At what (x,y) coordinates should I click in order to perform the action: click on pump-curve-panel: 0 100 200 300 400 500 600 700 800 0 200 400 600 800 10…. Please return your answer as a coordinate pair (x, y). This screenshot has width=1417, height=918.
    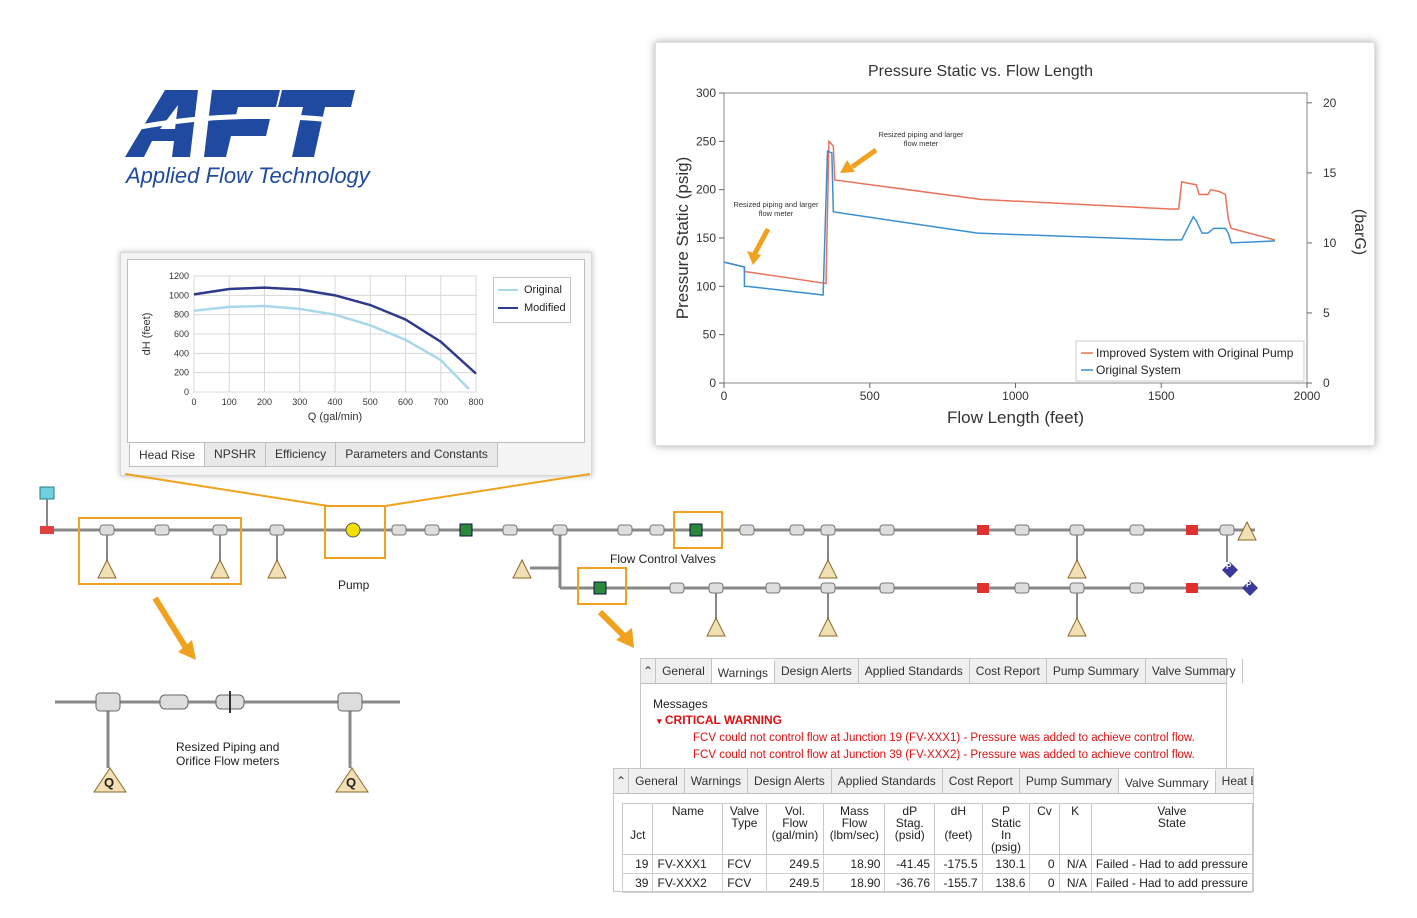
    Looking at the image, I should click on (356, 364).